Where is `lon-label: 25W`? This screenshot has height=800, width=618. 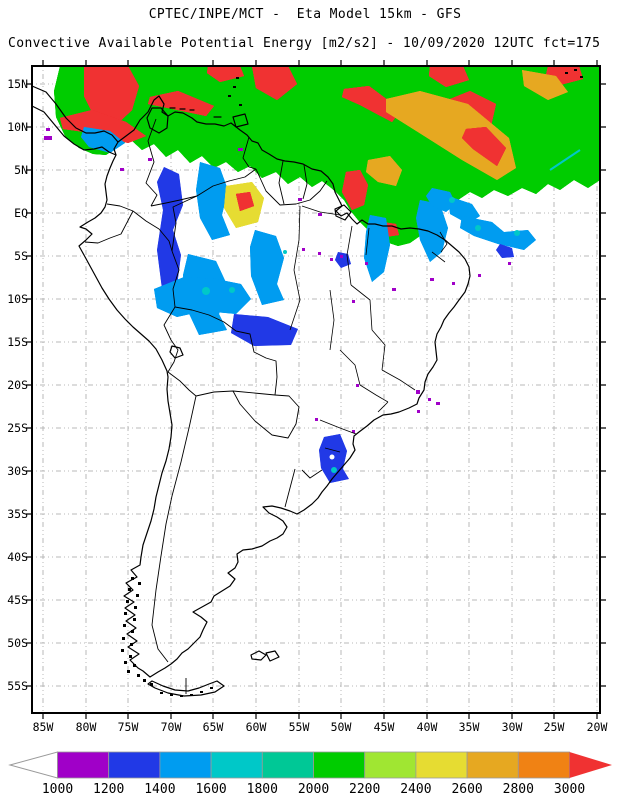
lon-label: 25W is located at coordinates (554, 727).